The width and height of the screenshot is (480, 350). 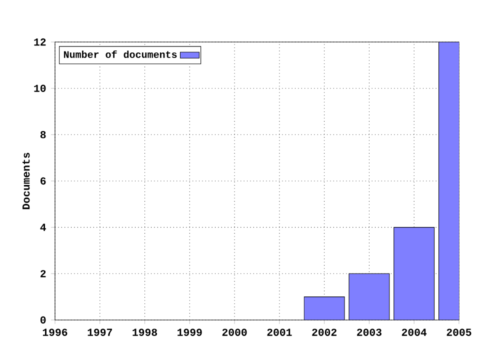 What do you see at coordinates (43, 181) in the screenshot?
I see `y-tick-label: 6` at bounding box center [43, 181].